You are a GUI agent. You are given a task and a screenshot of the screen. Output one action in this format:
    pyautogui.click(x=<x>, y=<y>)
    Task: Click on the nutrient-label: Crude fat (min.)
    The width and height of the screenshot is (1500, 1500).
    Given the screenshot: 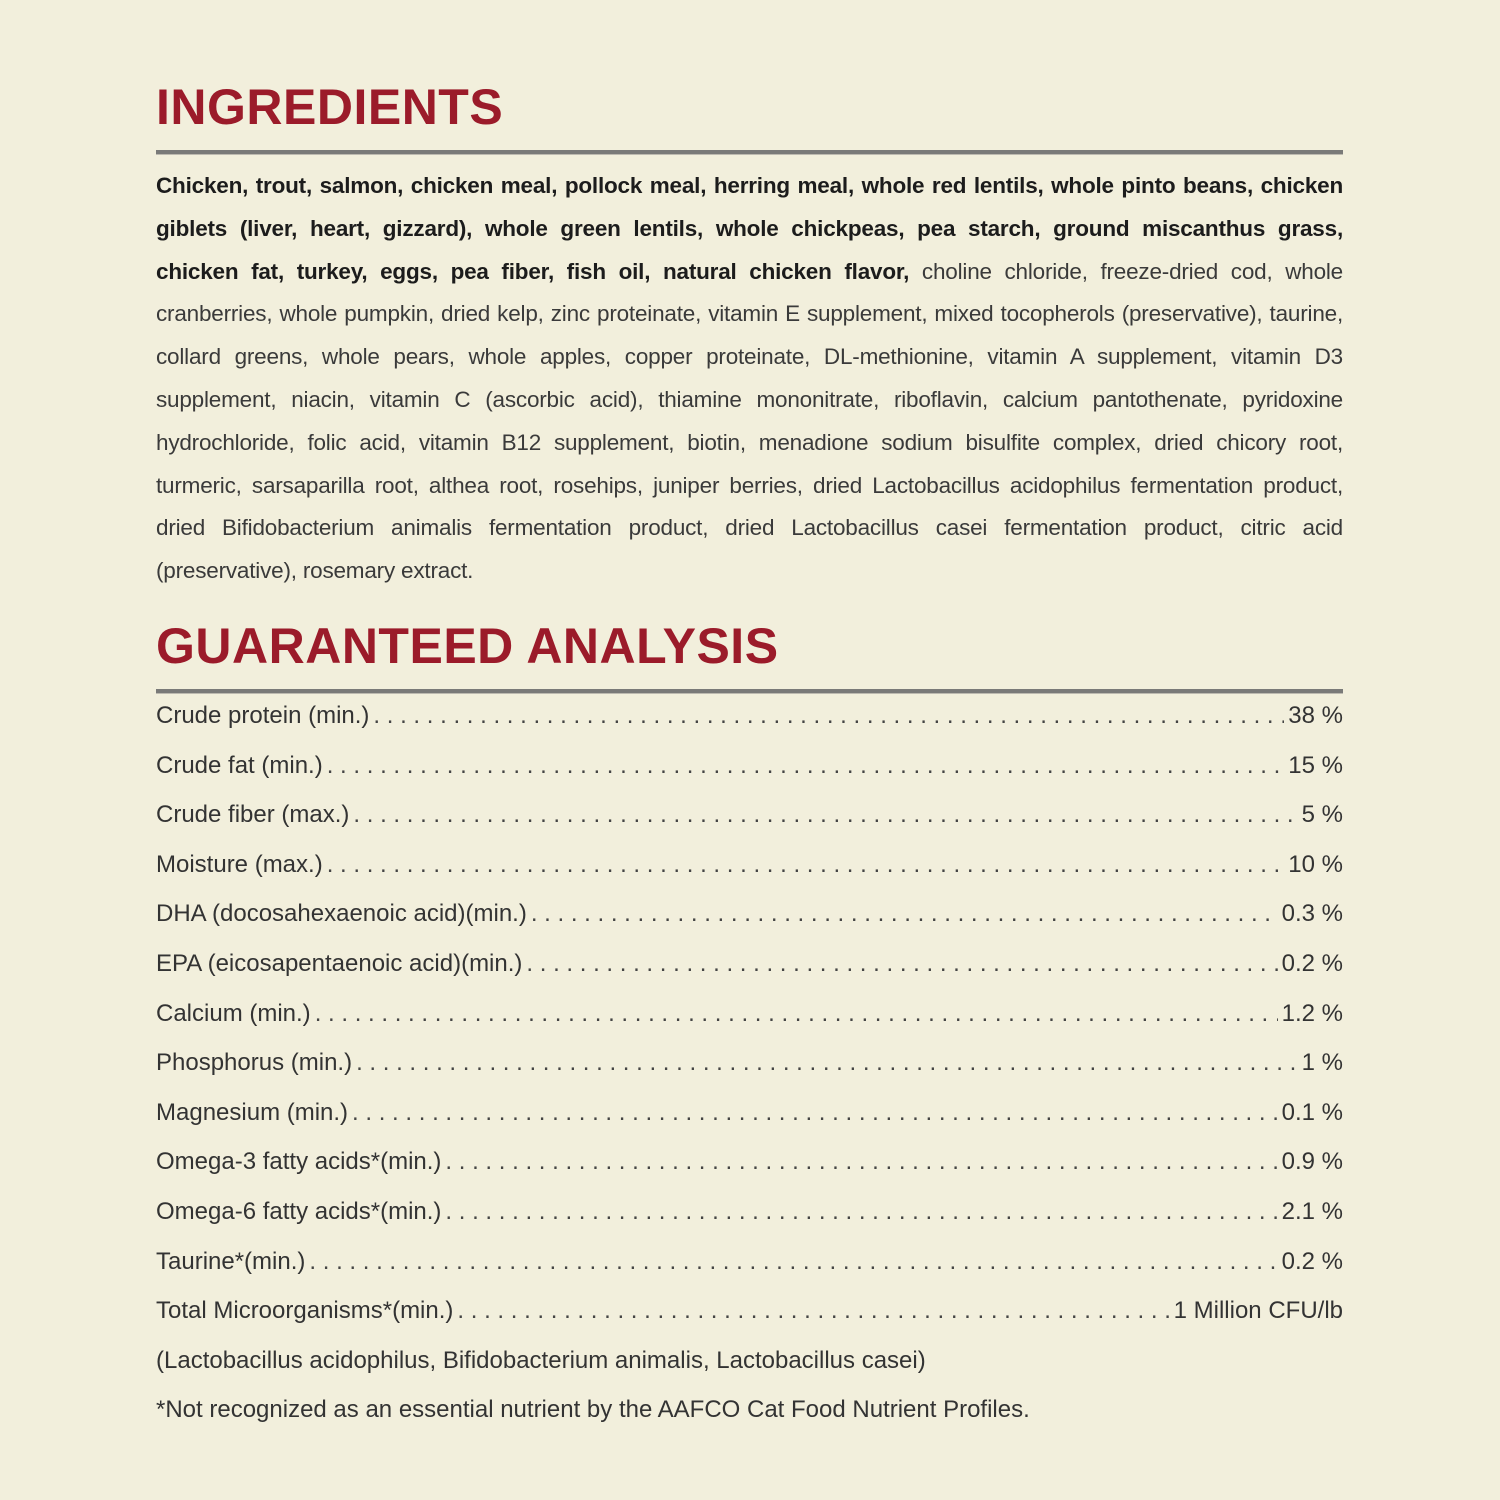 What is the action you would take?
    pyautogui.click(x=239, y=765)
    